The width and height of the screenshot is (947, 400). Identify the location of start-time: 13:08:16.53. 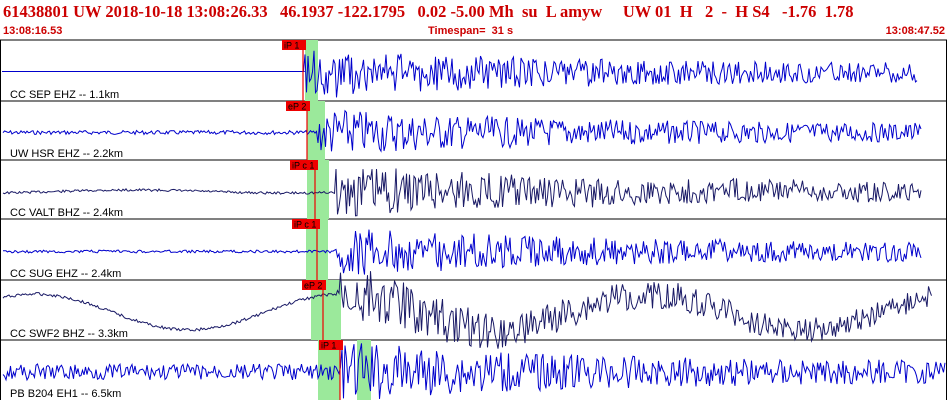
(33, 31).